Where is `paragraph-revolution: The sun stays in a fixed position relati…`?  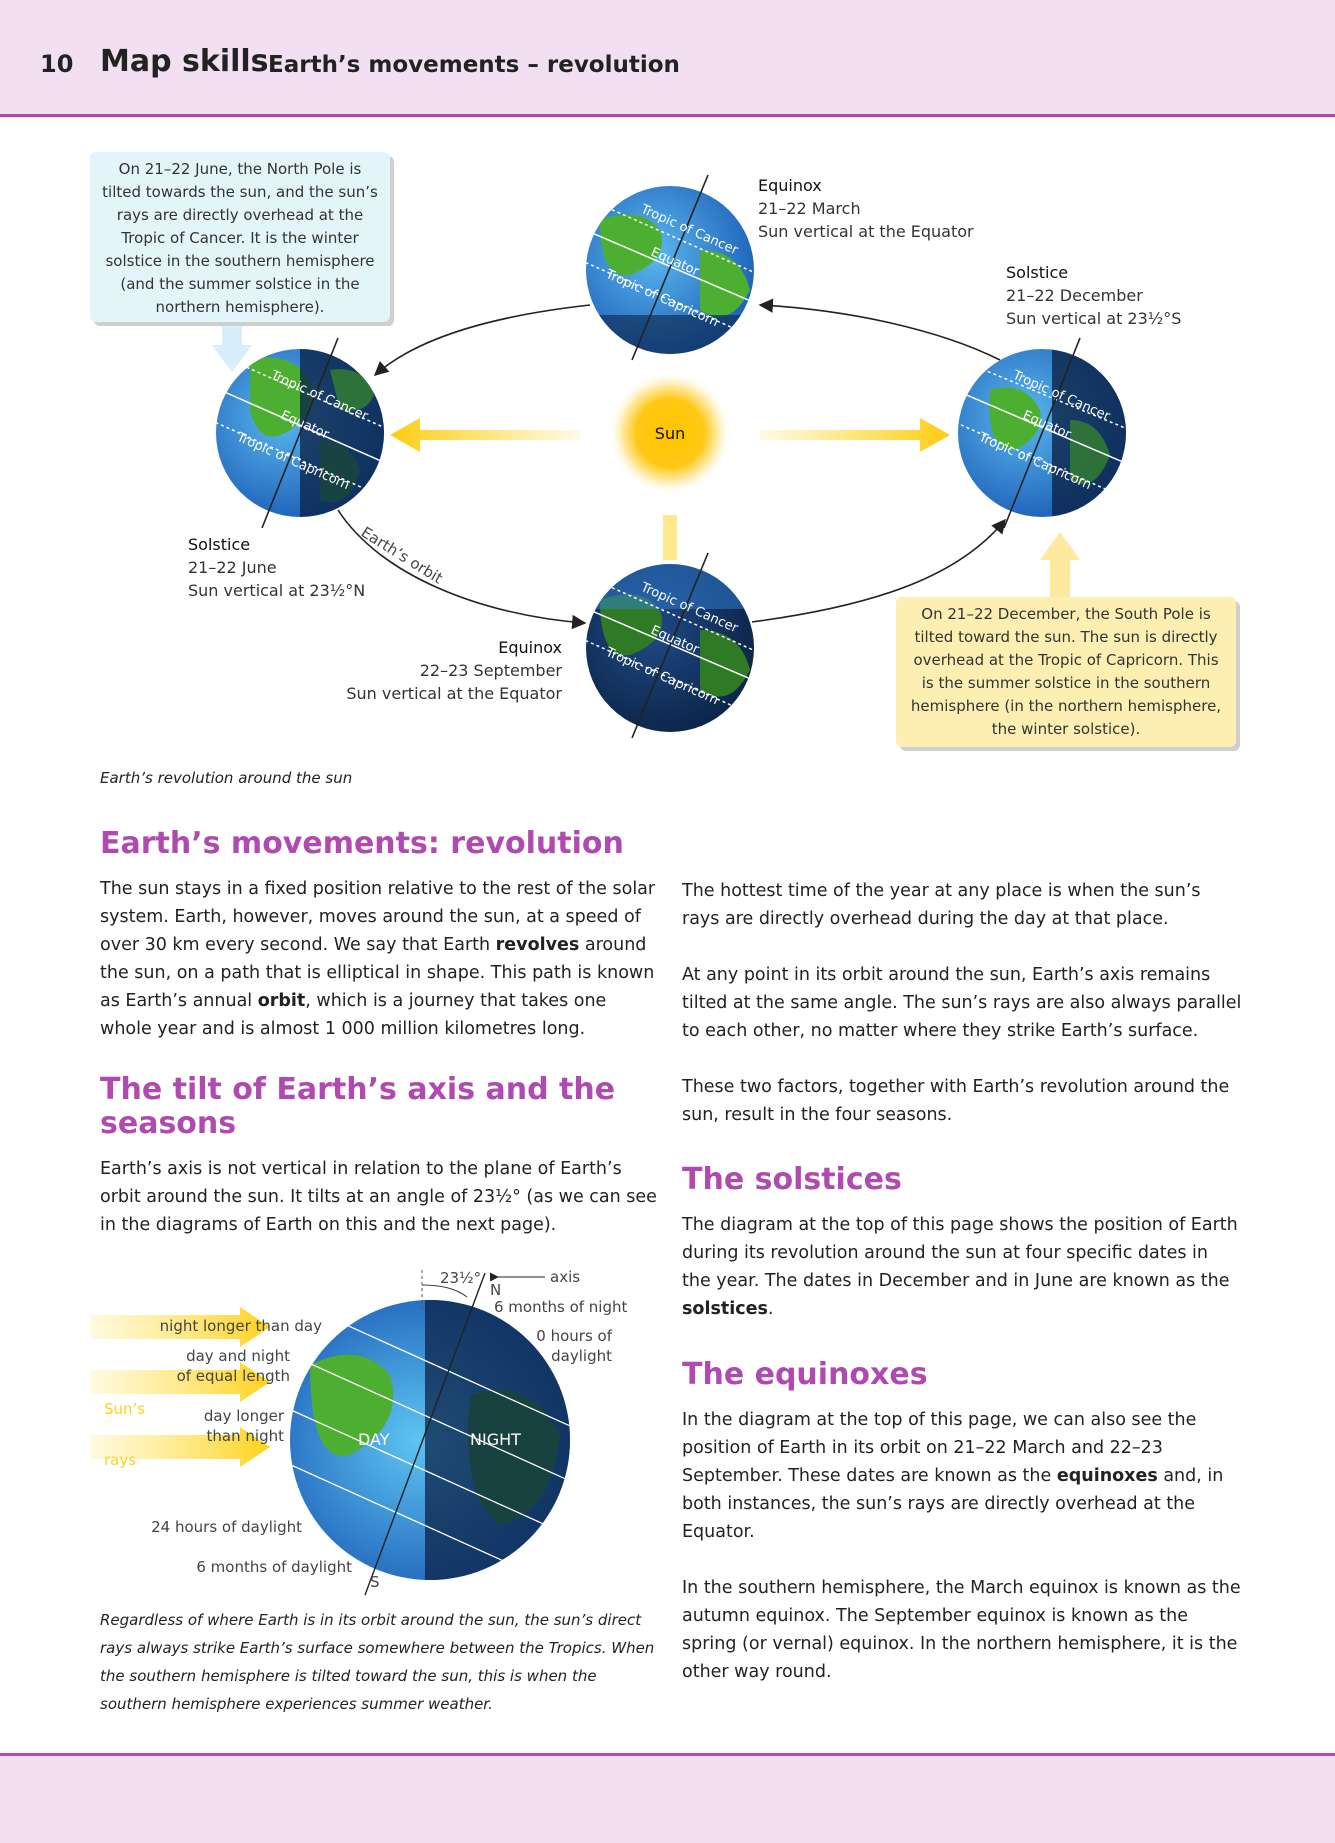 paragraph-revolution: The sun stays in a fixed position relati… is located at coordinates (378, 959).